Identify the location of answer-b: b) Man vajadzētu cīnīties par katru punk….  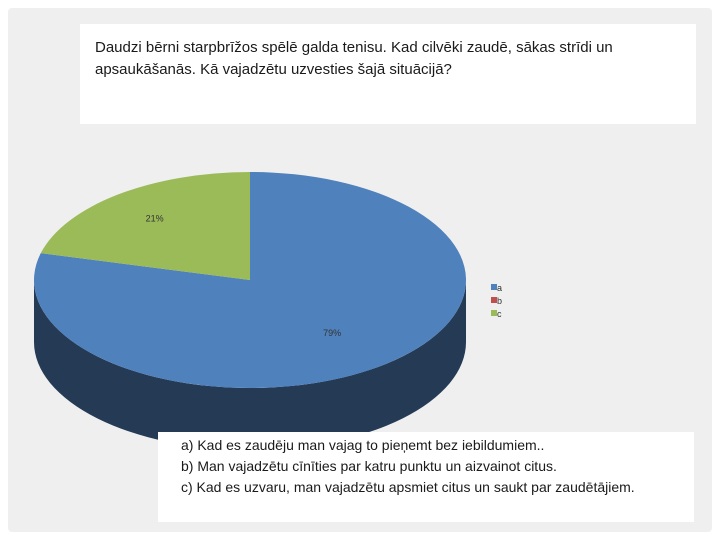
(369, 466).